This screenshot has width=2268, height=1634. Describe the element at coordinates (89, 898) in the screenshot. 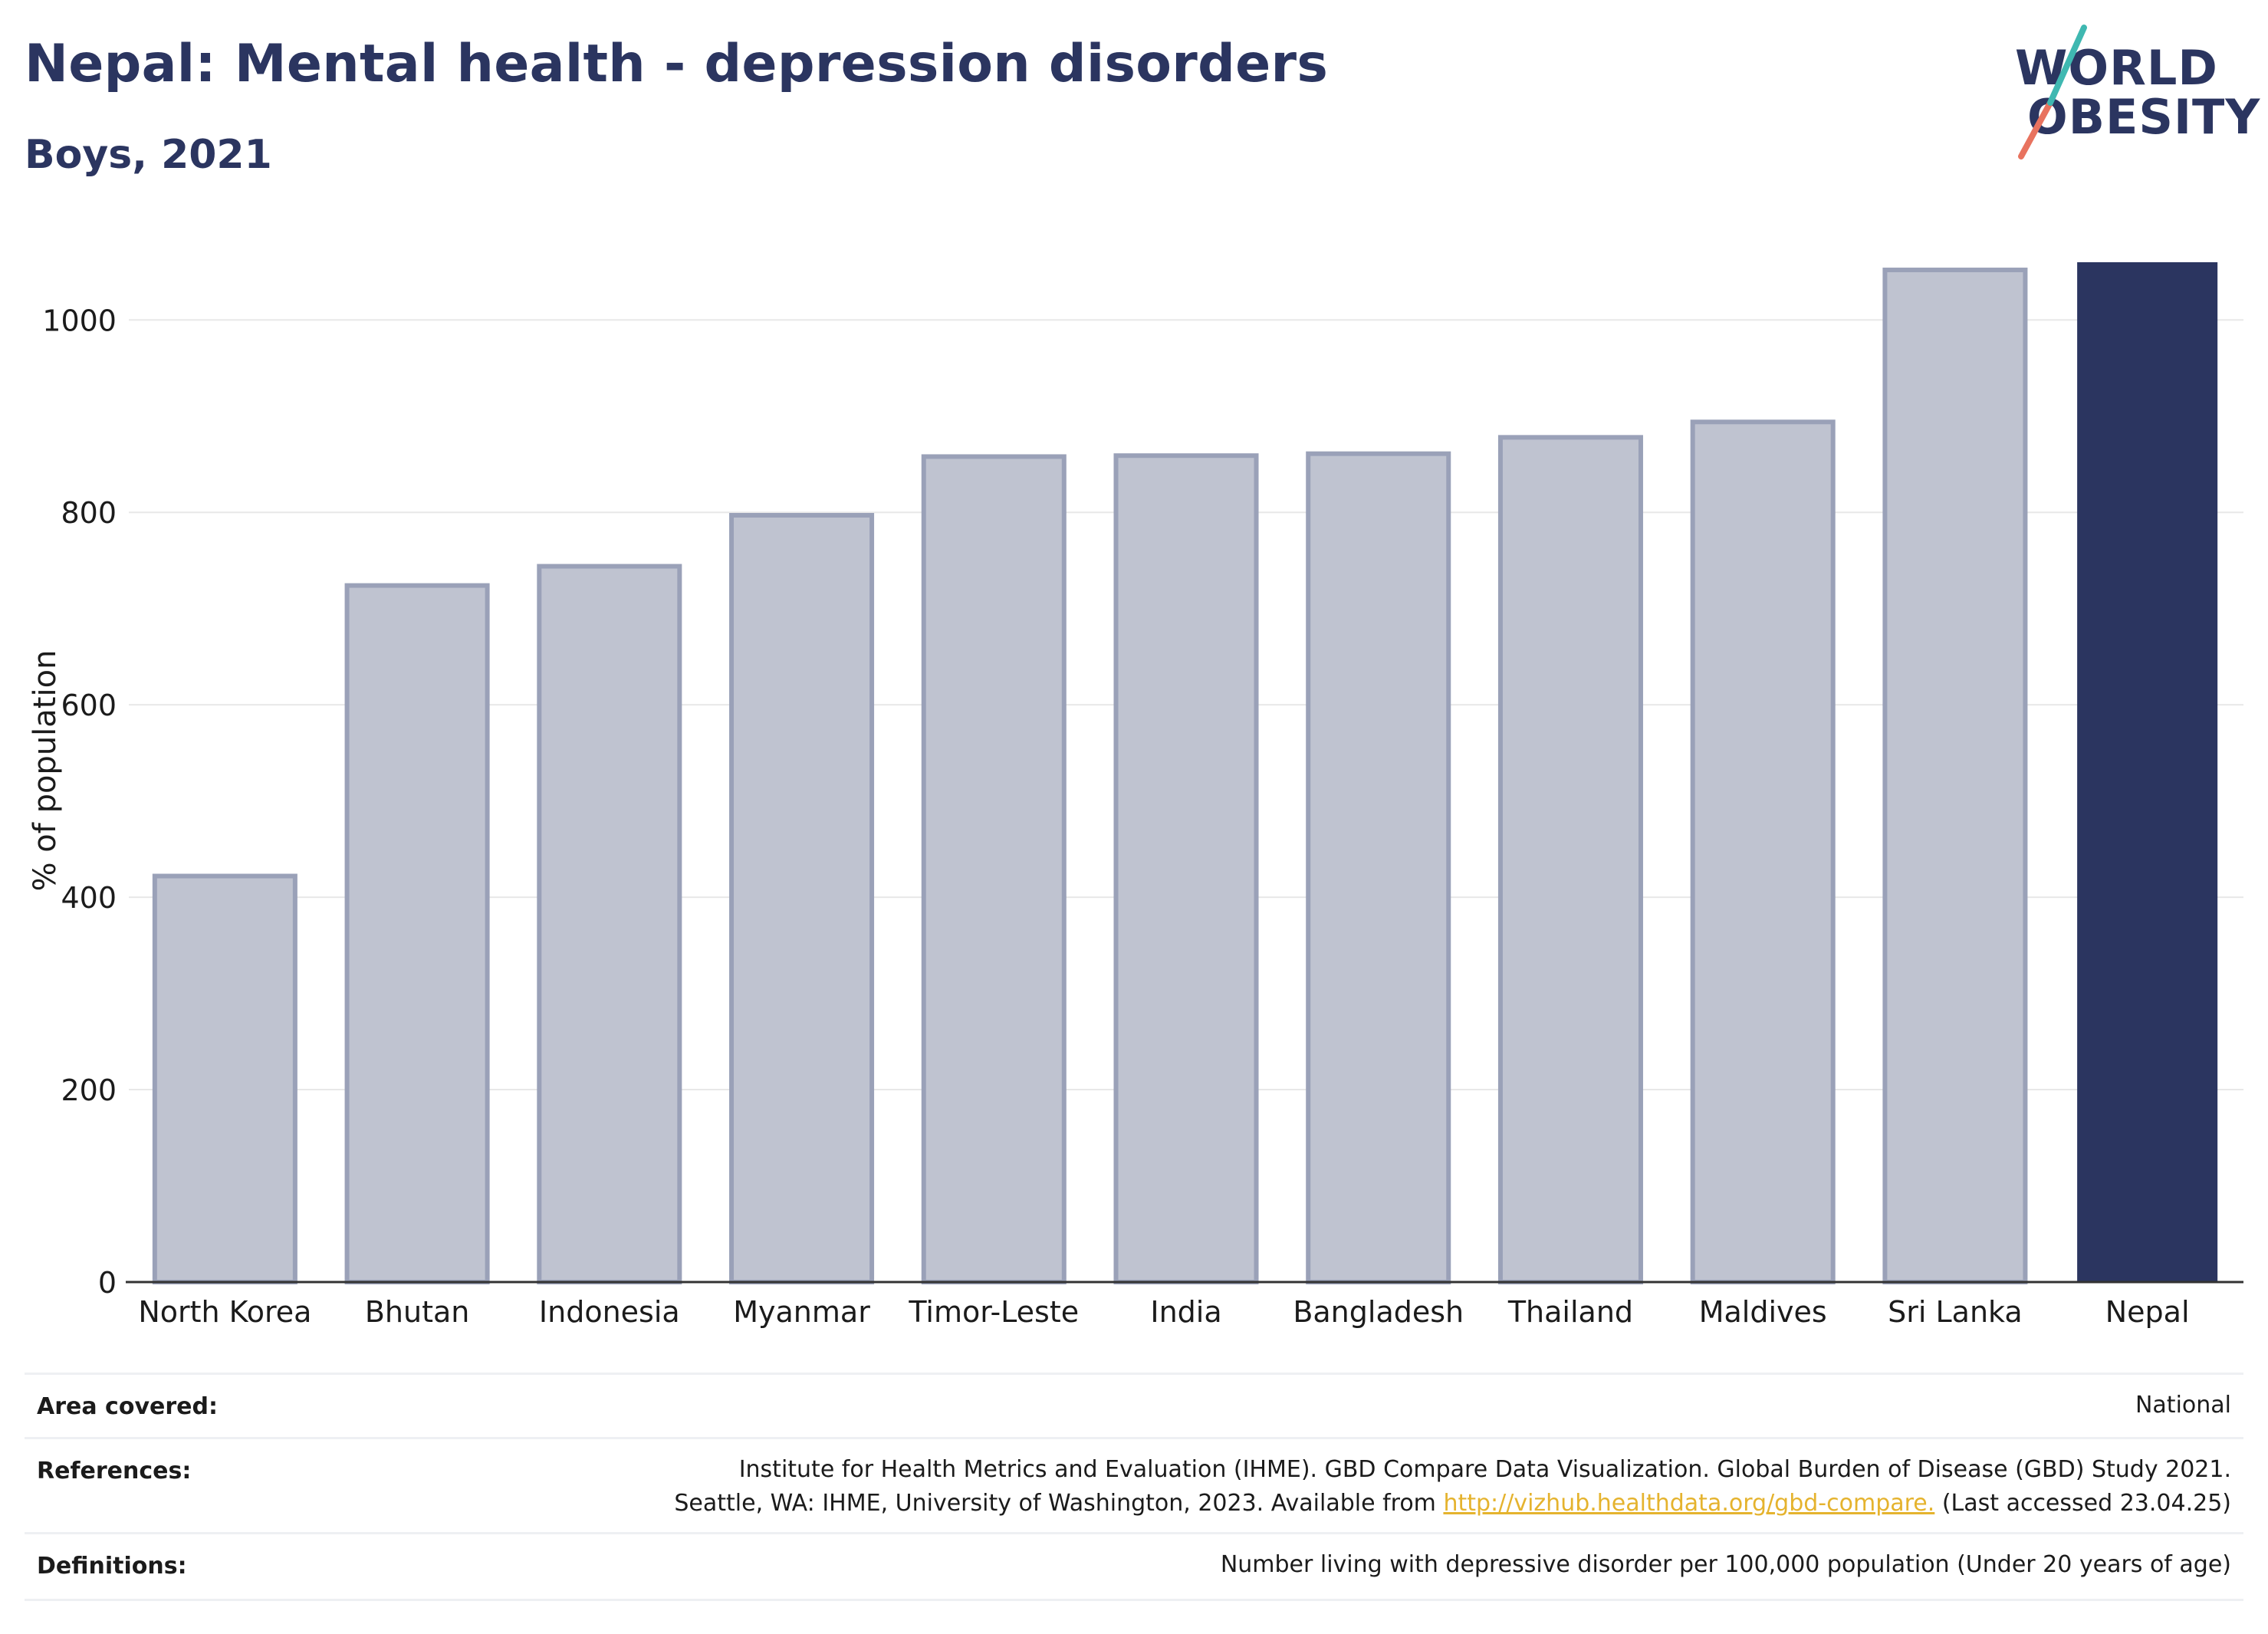

I see `y-tick-label: 400` at that location.